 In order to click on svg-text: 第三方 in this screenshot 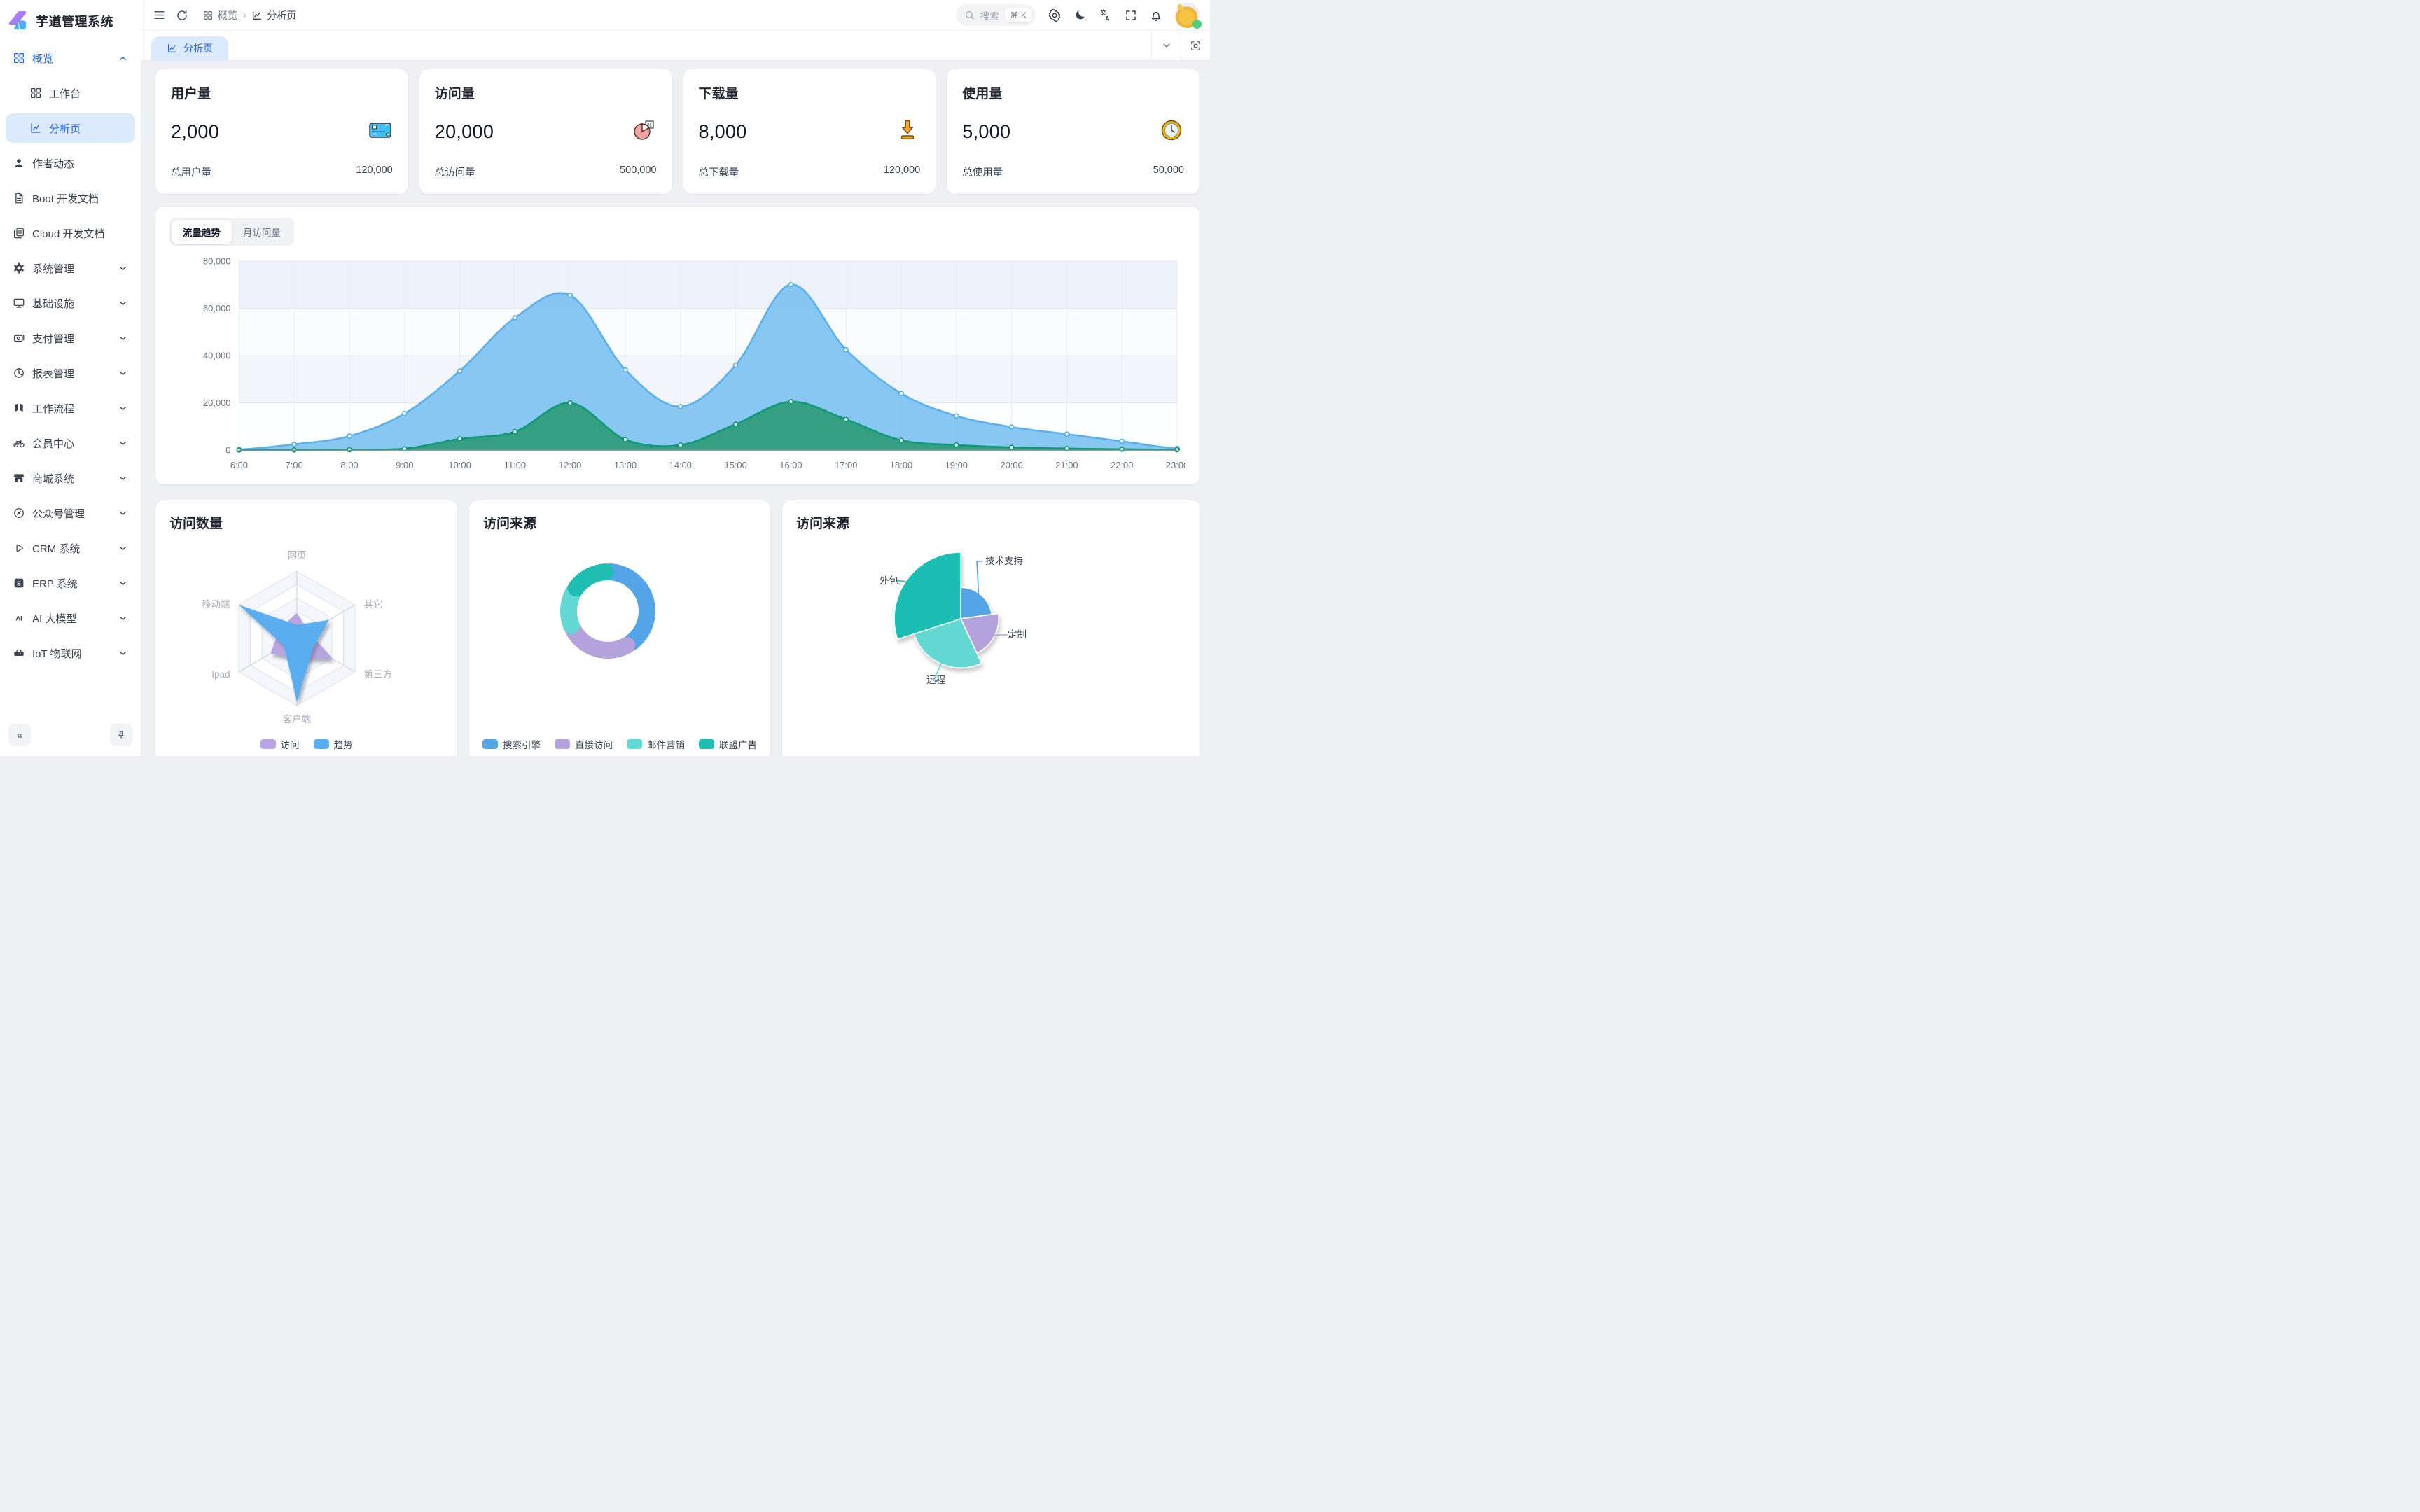, I will do `click(379, 674)`.